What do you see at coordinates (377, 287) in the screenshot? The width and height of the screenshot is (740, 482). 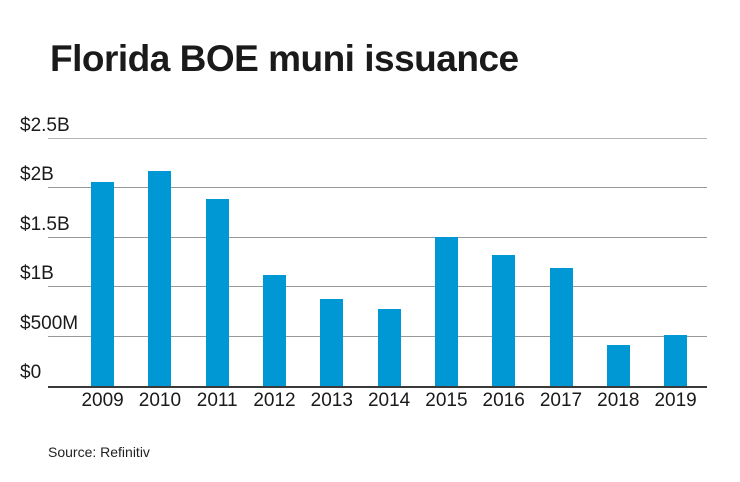 I see `gridline-1b` at bounding box center [377, 287].